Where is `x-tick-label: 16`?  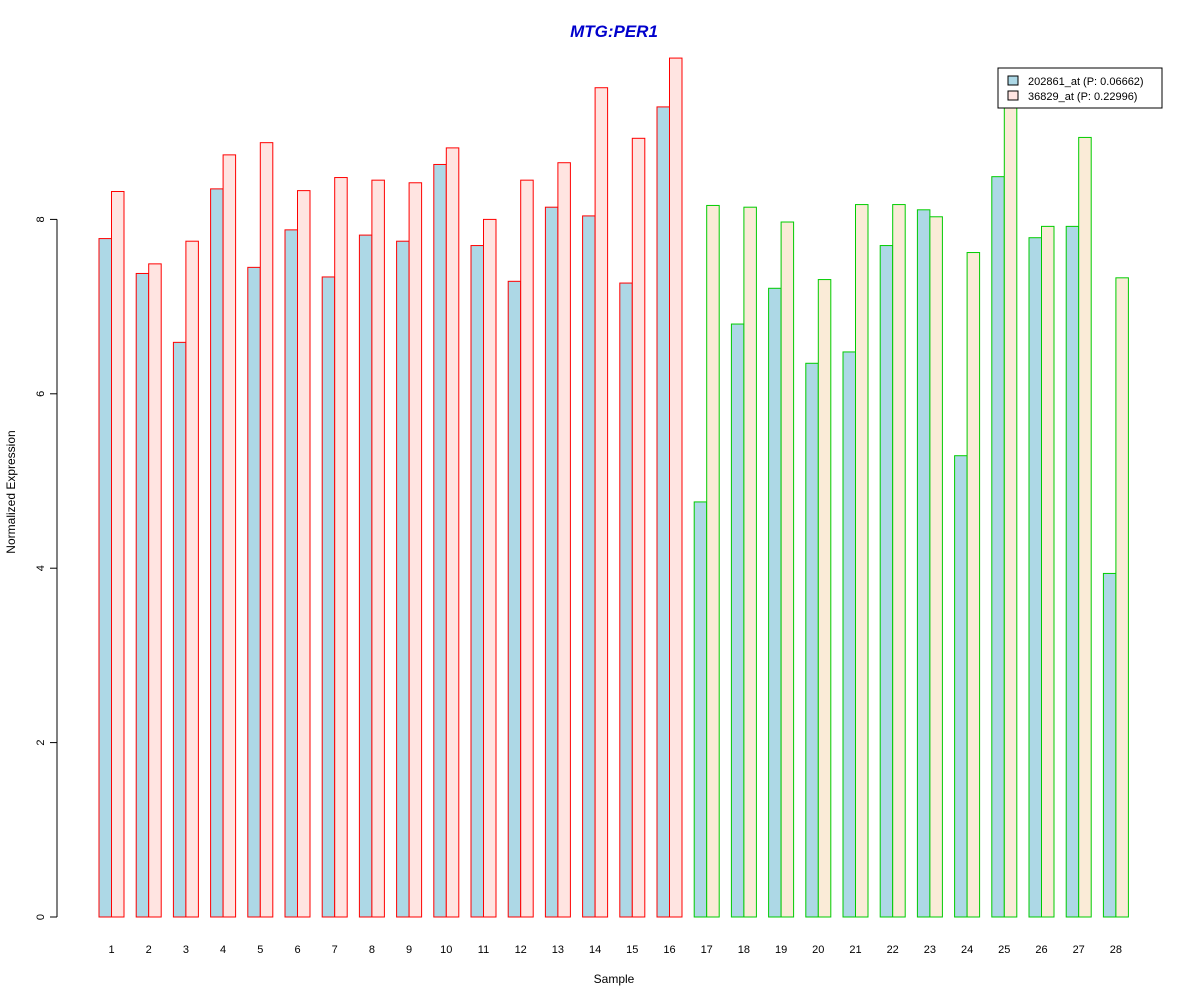
x-tick-label: 16 is located at coordinates (669, 950).